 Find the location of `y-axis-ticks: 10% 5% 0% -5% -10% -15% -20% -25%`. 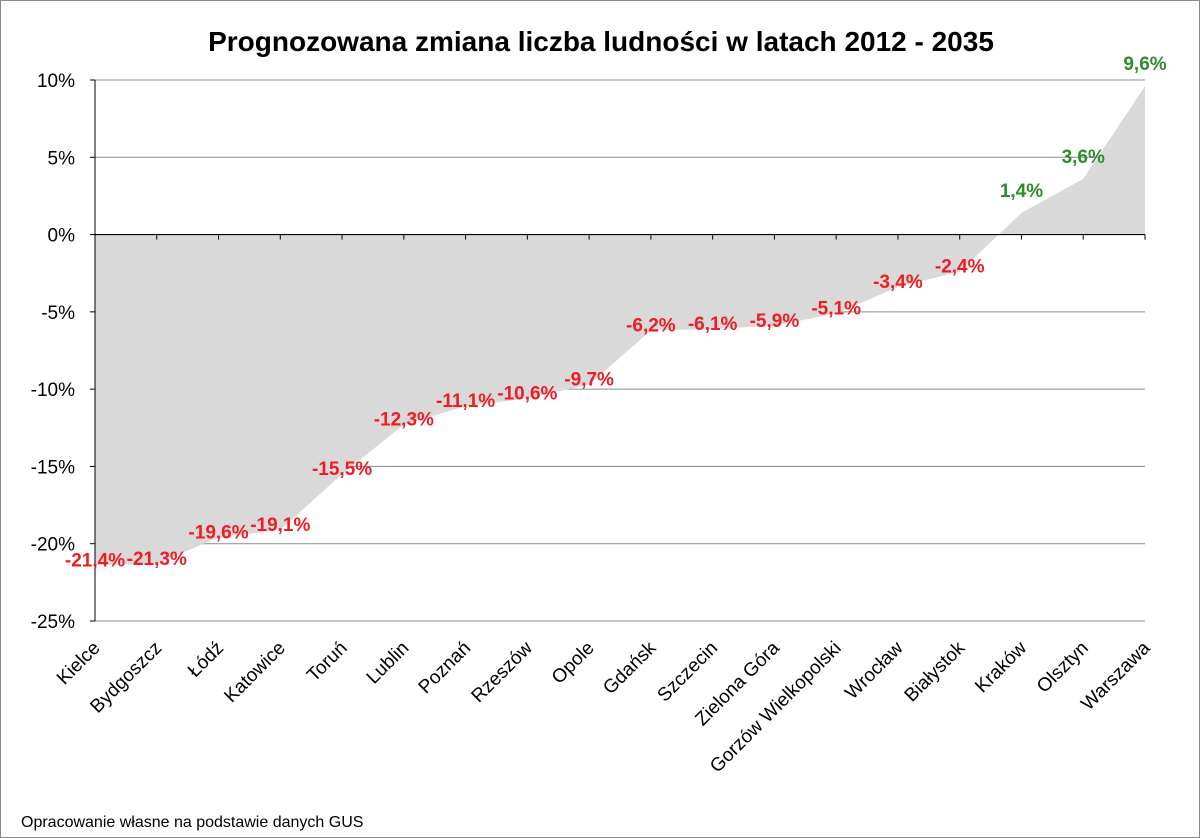

y-axis-ticks: 10% 5% 0% -5% -10% -15% -20% -25% is located at coordinates (53, 352).